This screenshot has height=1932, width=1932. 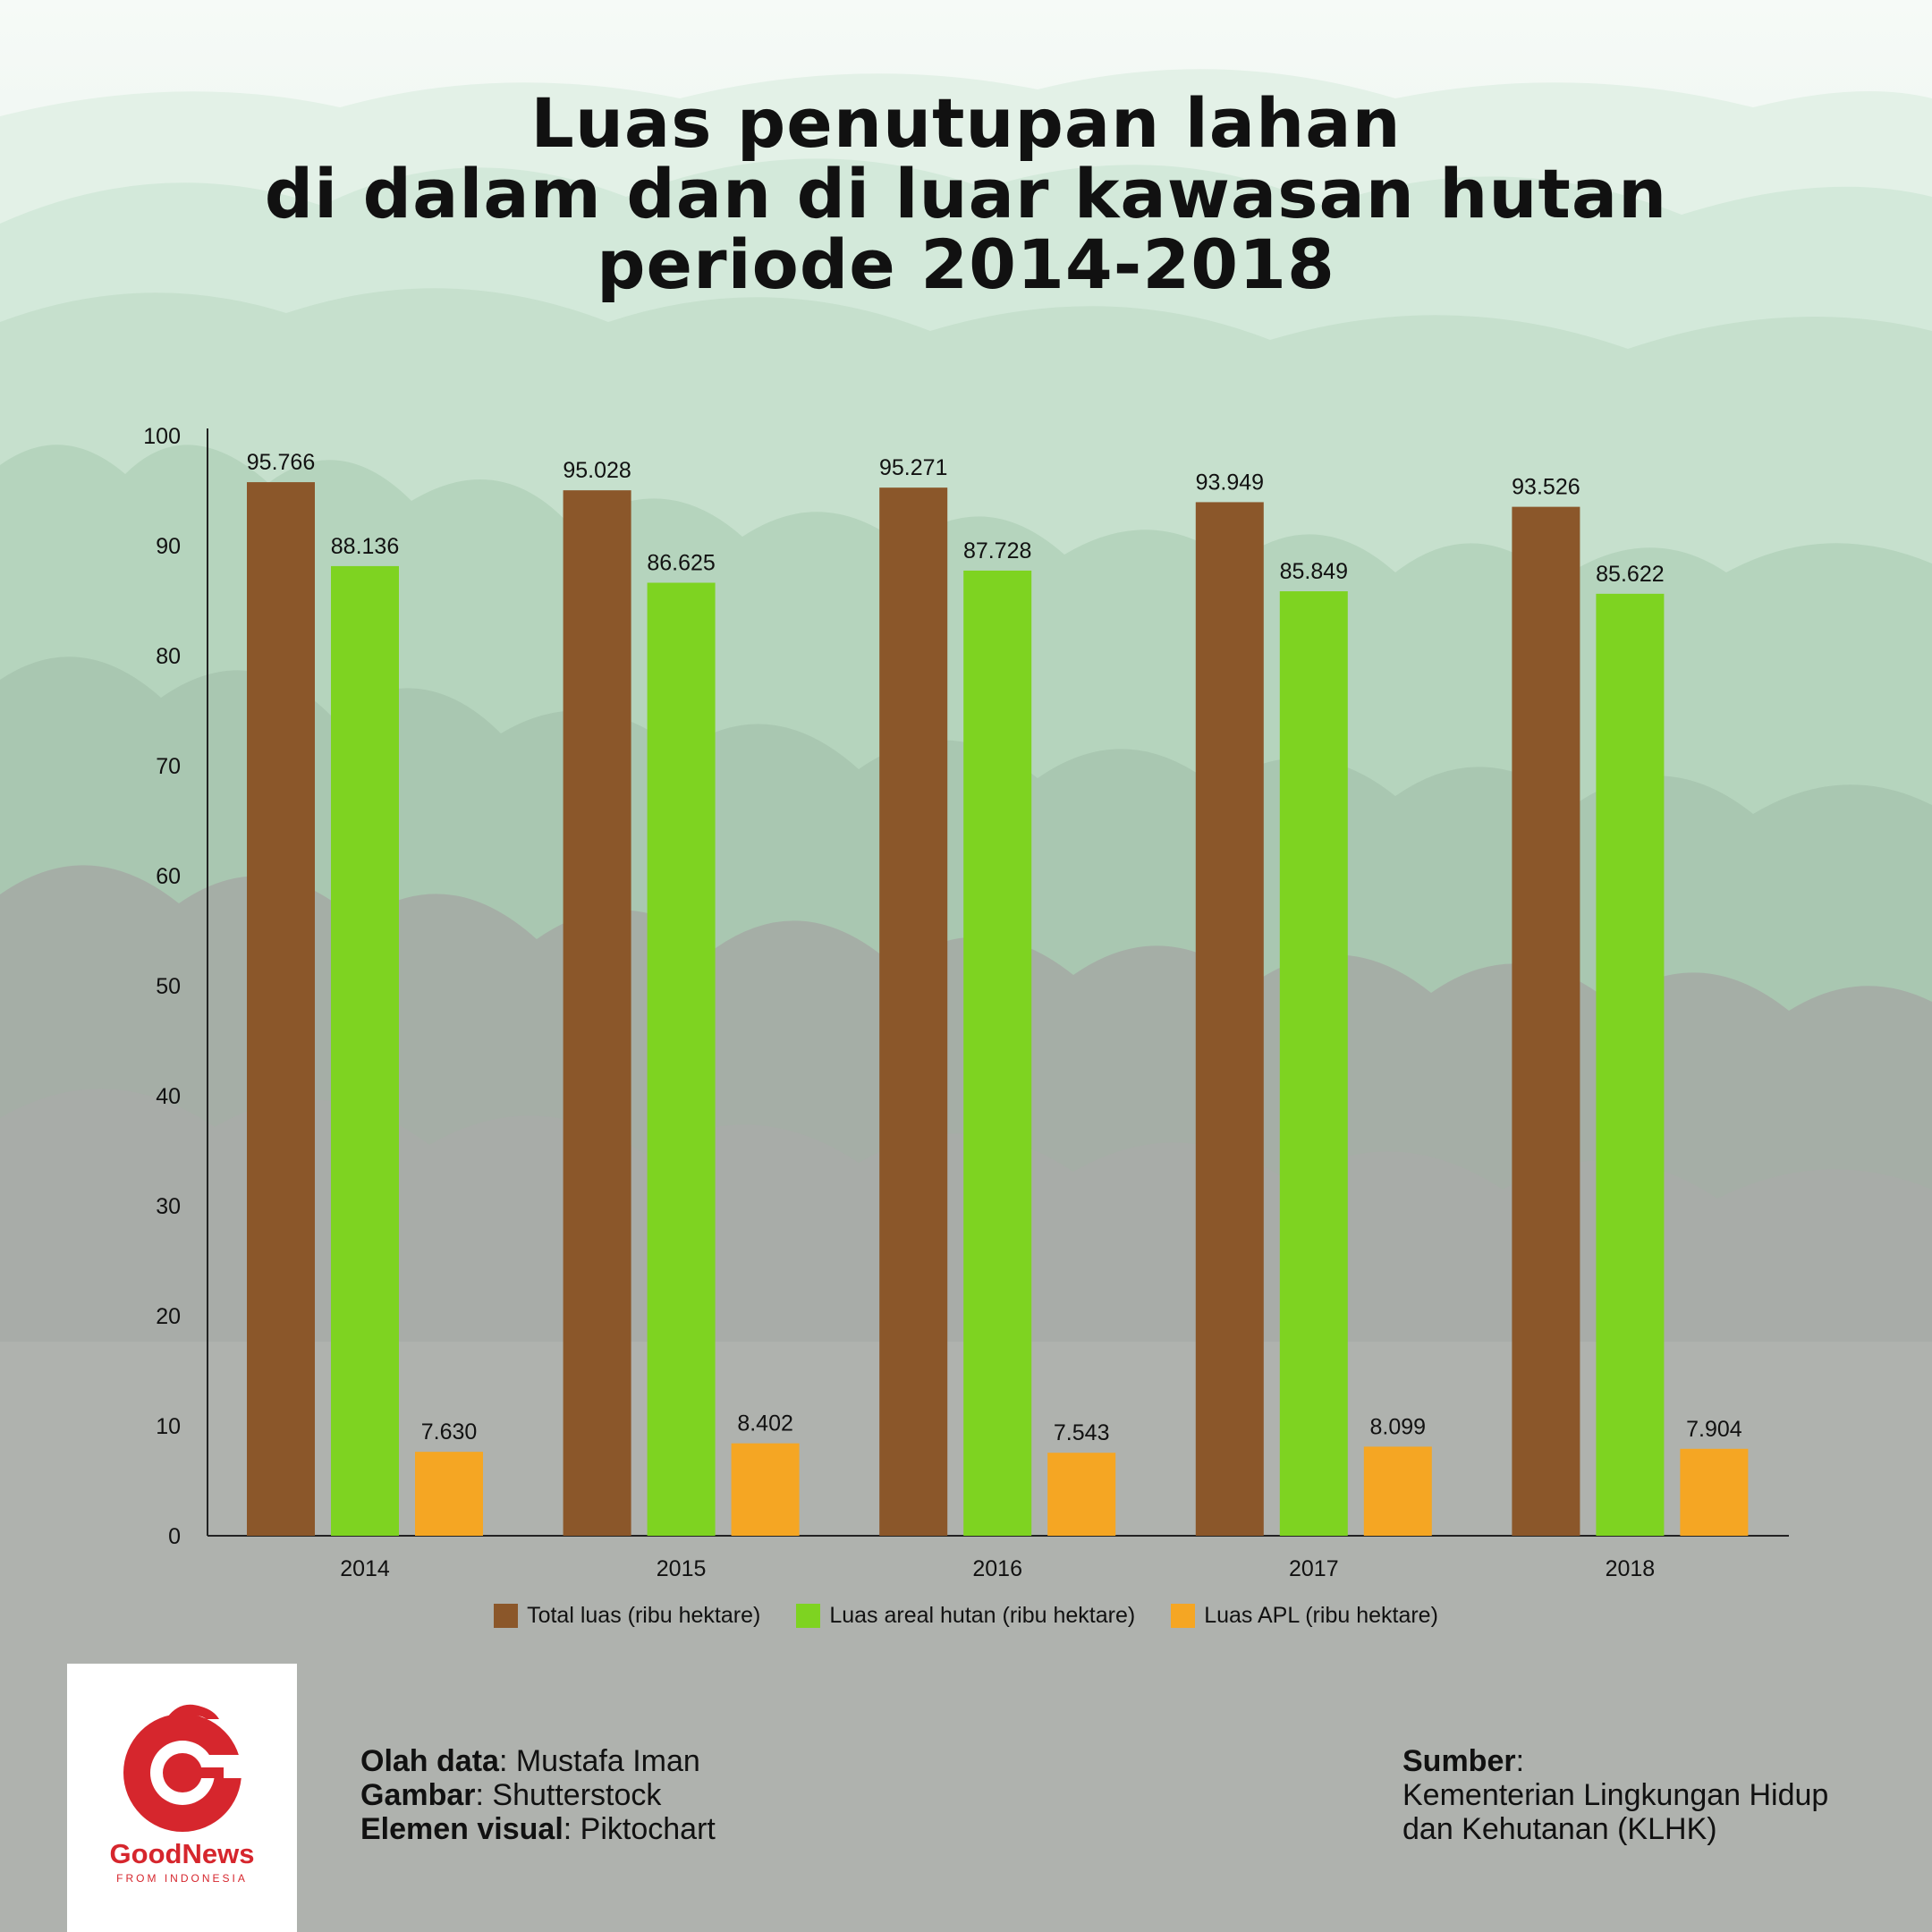 I want to click on legend-label-total: Total luas (ribu hektare), so click(x=644, y=1615).